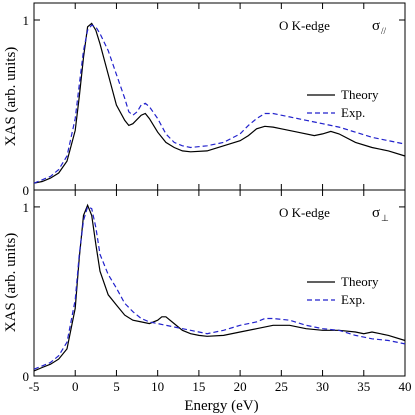 The image size is (415, 415). What do you see at coordinates (11, 283) in the screenshot?
I see `y-axis-label-bottom: XAS (arb. units)` at bounding box center [11, 283].